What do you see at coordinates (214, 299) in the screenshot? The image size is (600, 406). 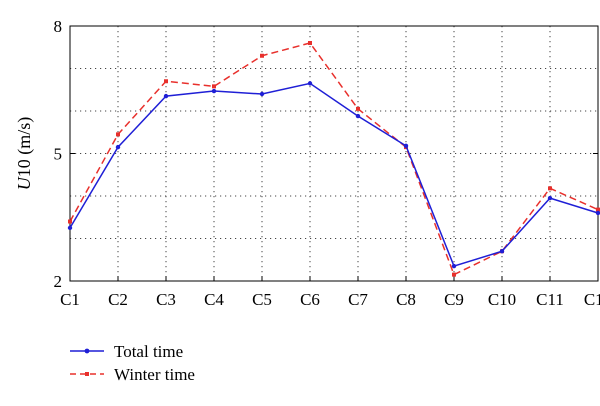 I see `x-tick-label: C4` at bounding box center [214, 299].